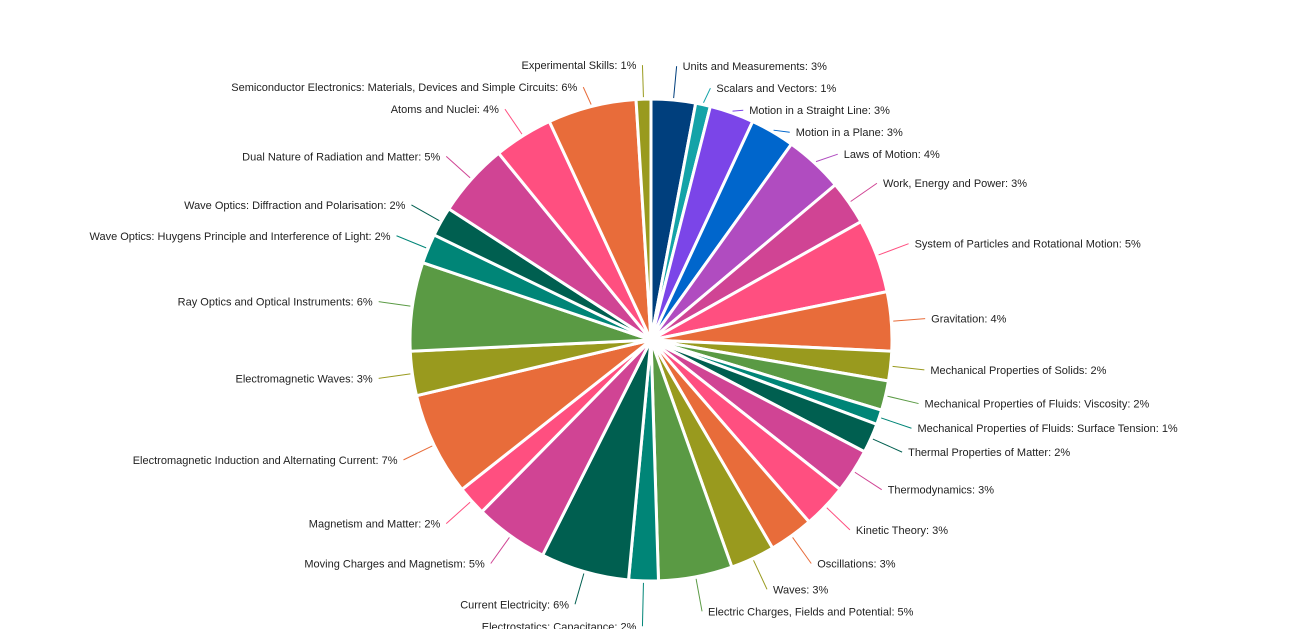  What do you see at coordinates (892, 155) in the screenshot?
I see `slice-label: Laws of Motion: 4%` at bounding box center [892, 155].